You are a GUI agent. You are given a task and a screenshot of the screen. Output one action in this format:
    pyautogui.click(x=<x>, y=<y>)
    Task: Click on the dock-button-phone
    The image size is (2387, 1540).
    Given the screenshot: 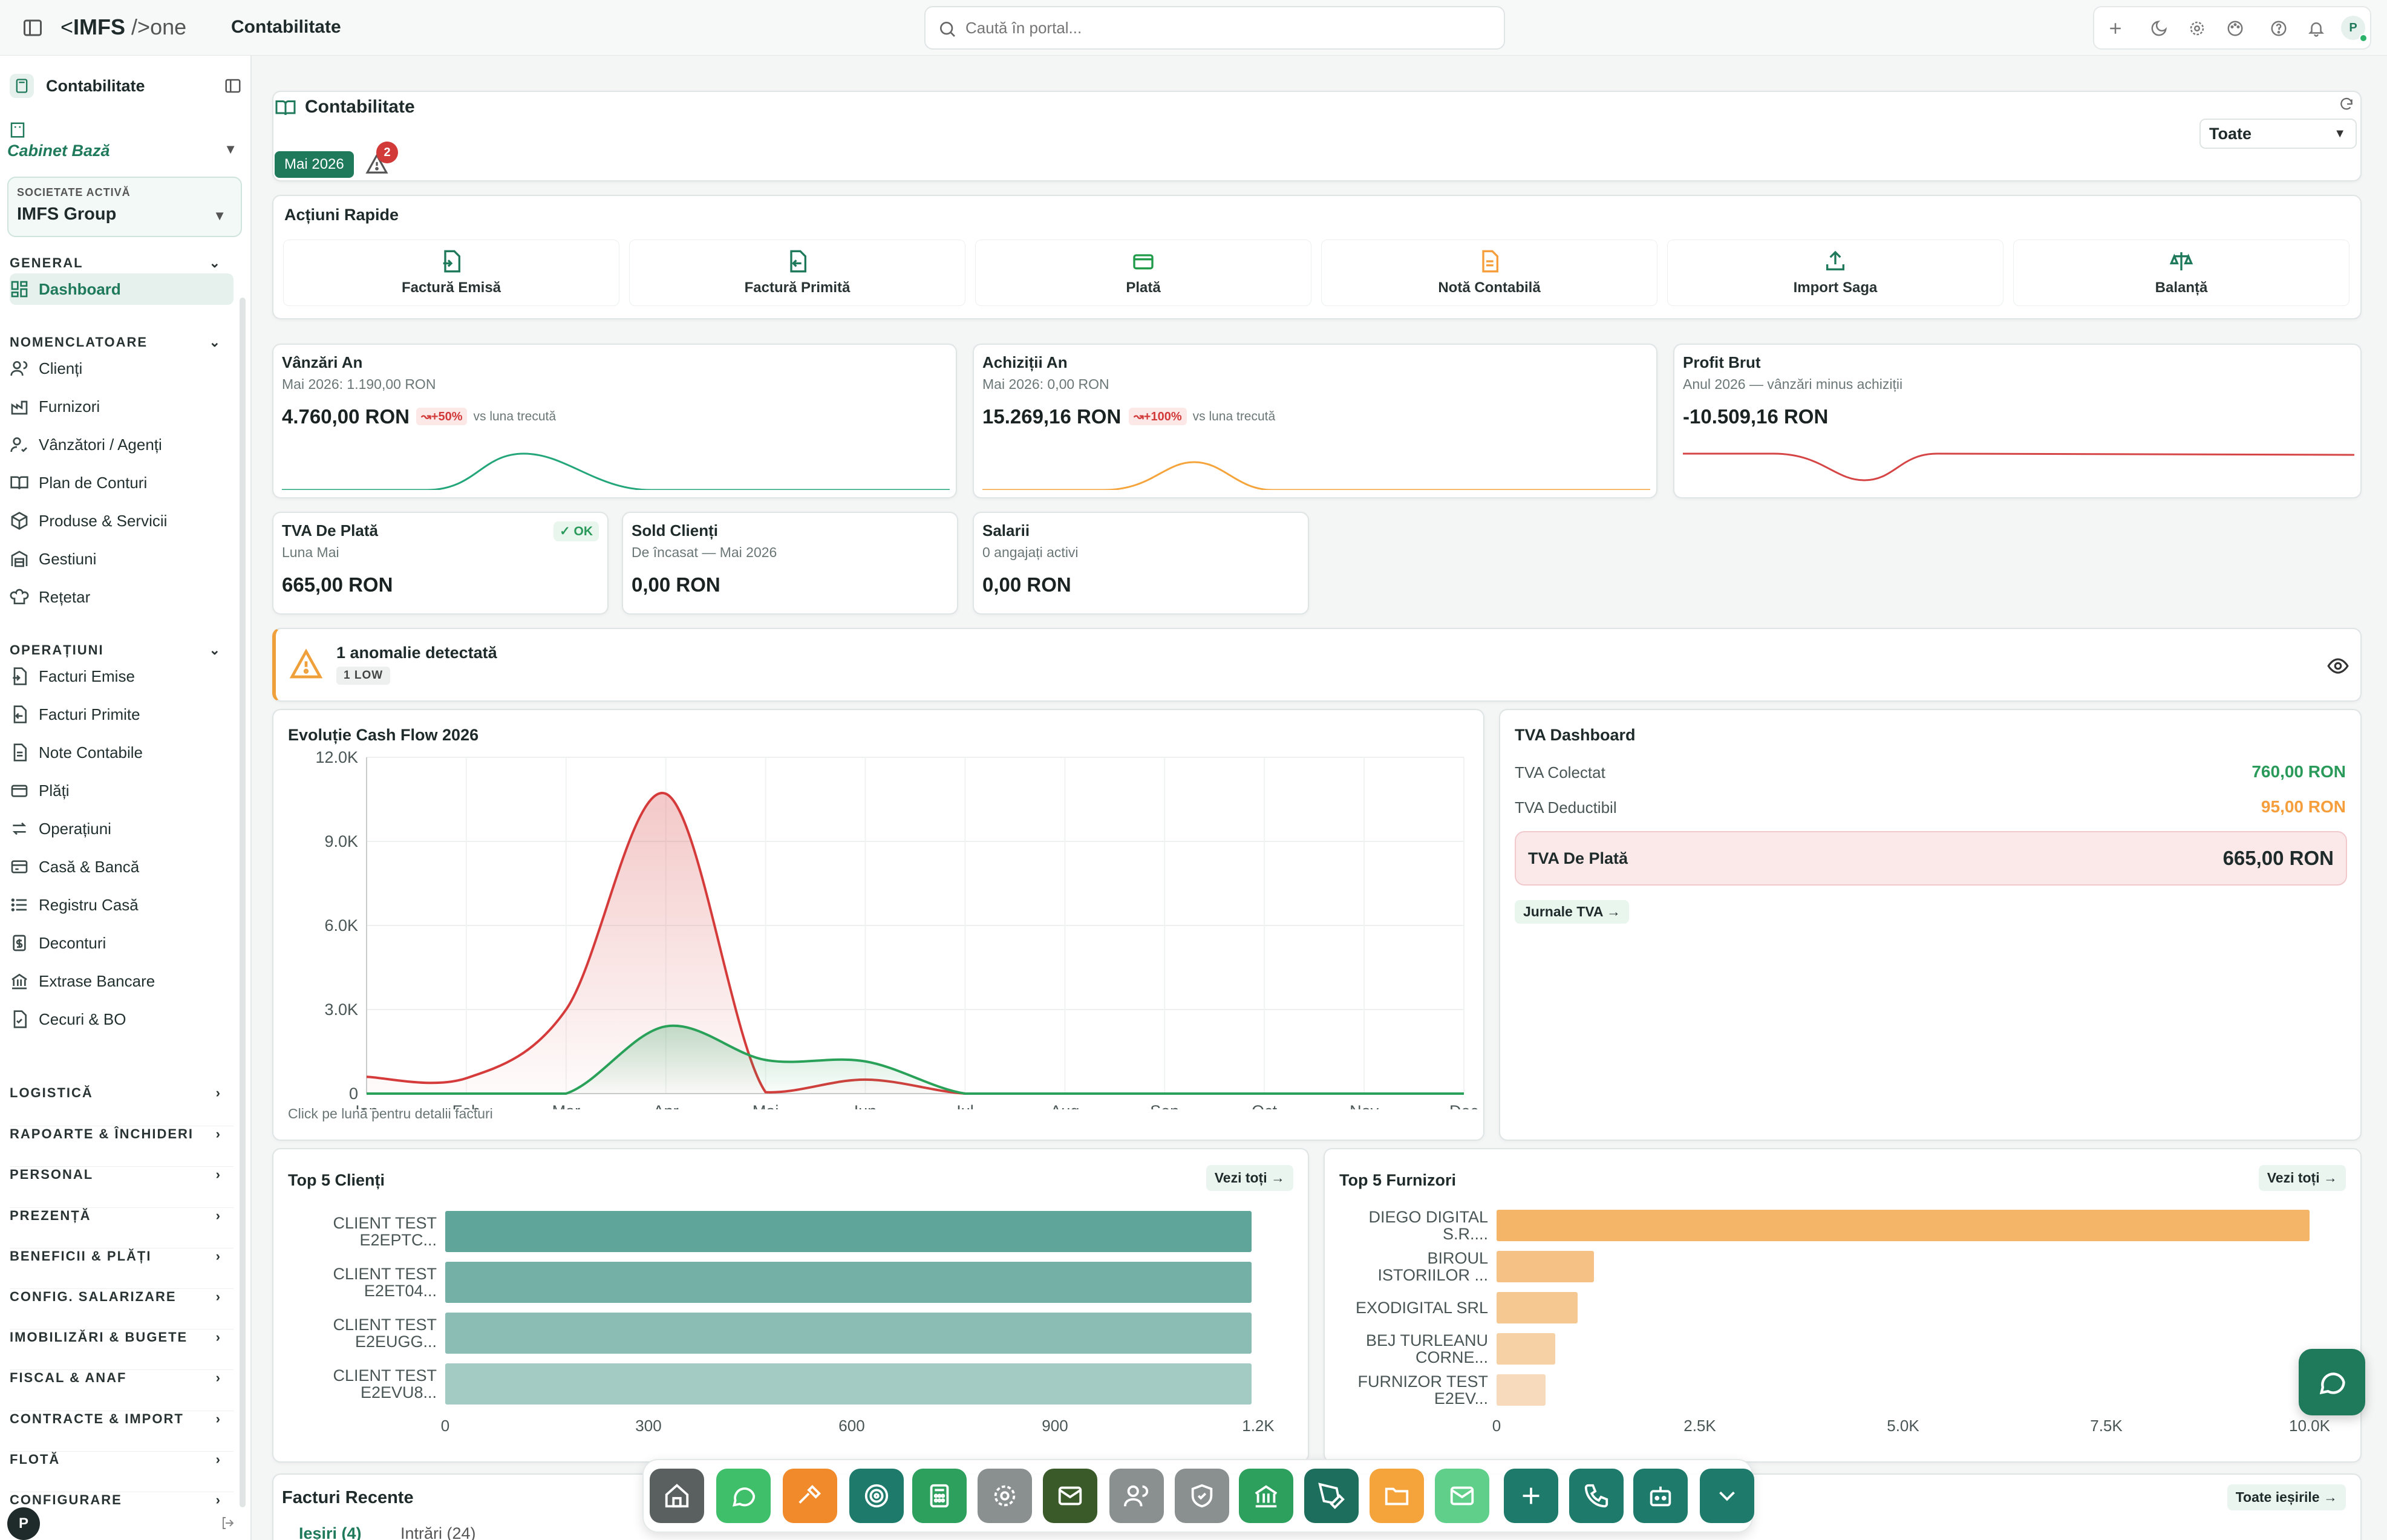 What is the action you would take?
    pyautogui.click(x=1596, y=1496)
    